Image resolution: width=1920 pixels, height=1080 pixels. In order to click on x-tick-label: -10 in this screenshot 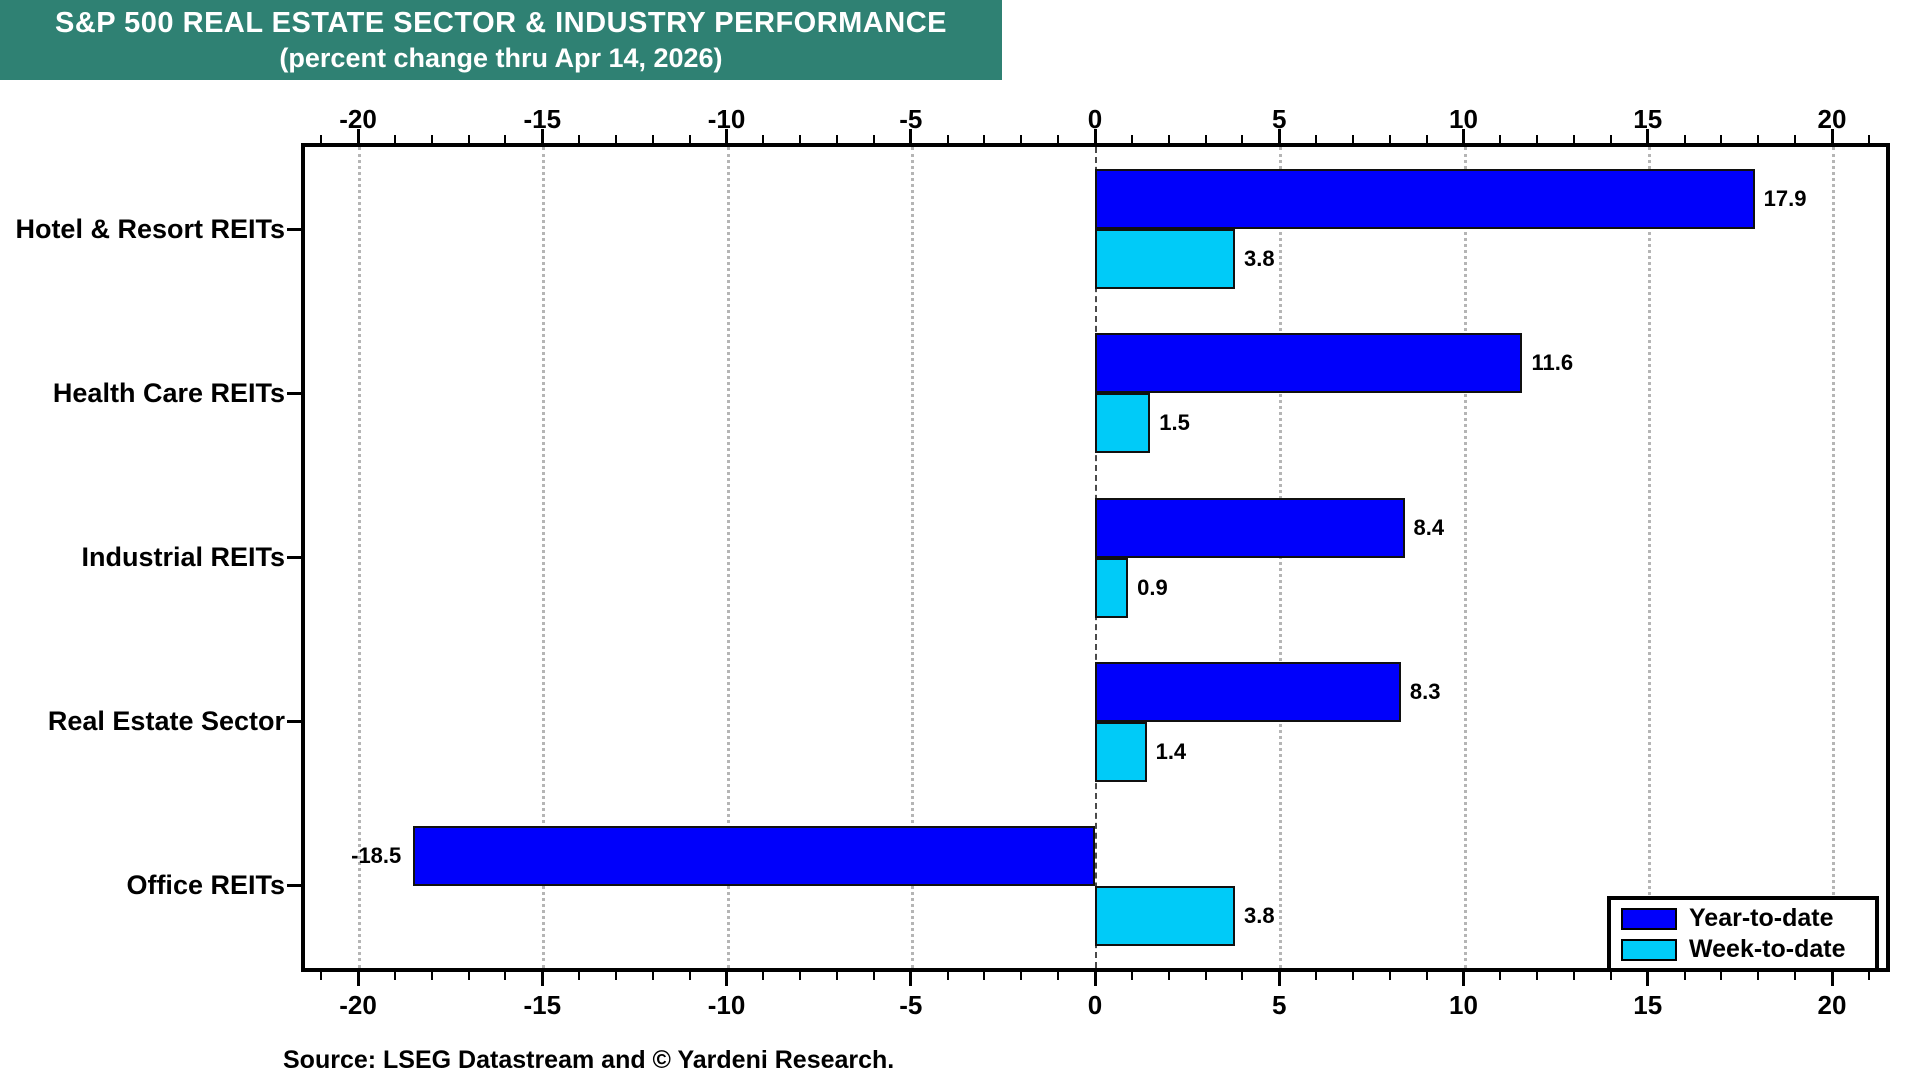, I will do `click(726, 1005)`.